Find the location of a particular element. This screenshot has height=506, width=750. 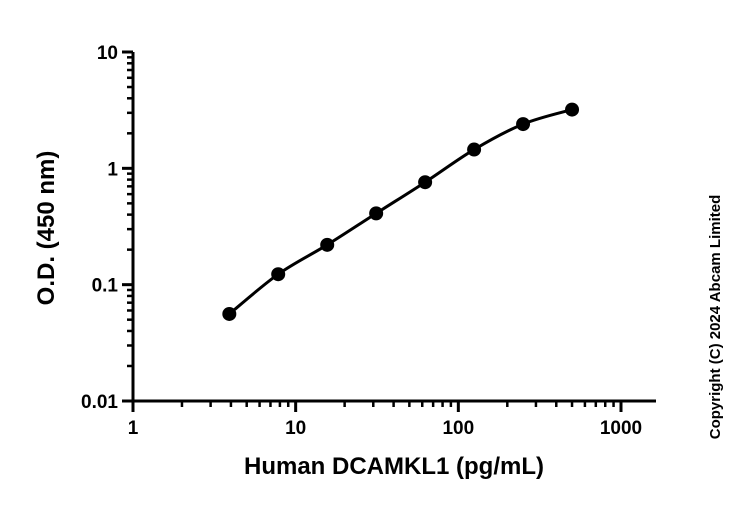

y-tick-label: 10 is located at coordinates (107, 53).